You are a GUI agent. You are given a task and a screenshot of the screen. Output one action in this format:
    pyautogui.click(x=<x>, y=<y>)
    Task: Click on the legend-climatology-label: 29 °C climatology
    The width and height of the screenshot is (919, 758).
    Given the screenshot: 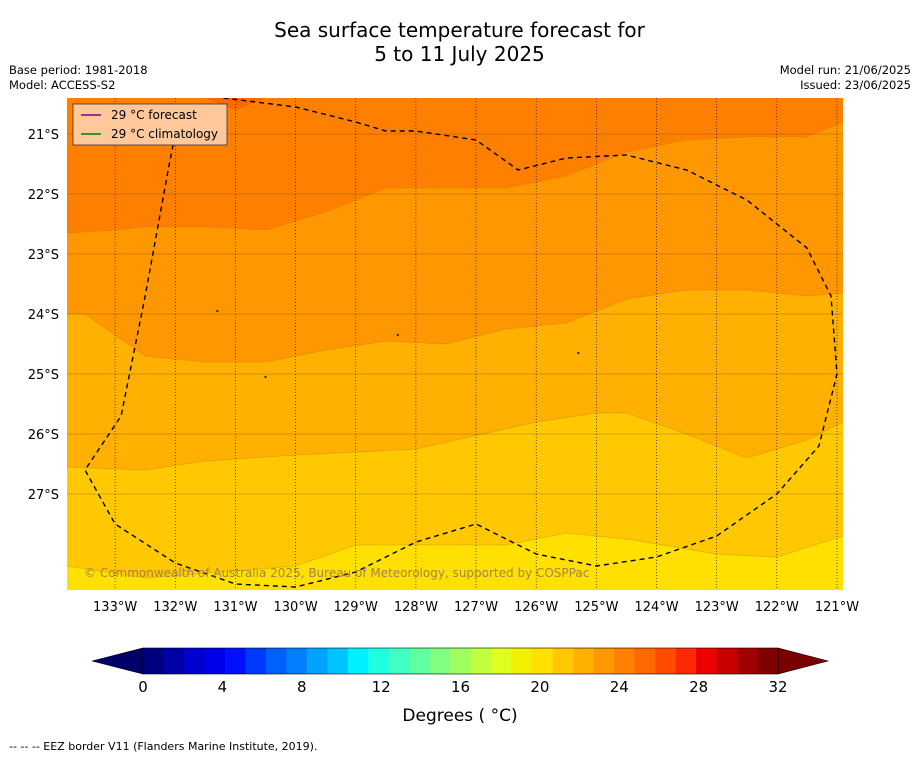 What is the action you would take?
    pyautogui.click(x=164, y=134)
    